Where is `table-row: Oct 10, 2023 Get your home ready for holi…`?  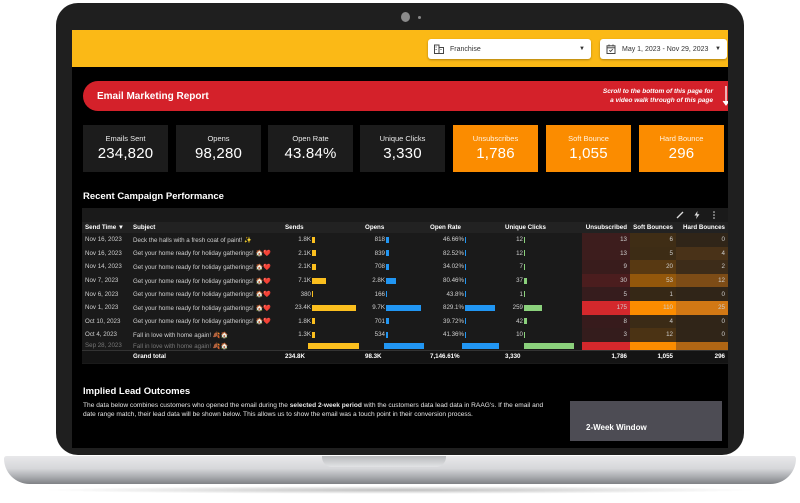
table-row: Oct 10, 2023 Get your home ready for holi… is located at coordinates (405, 321).